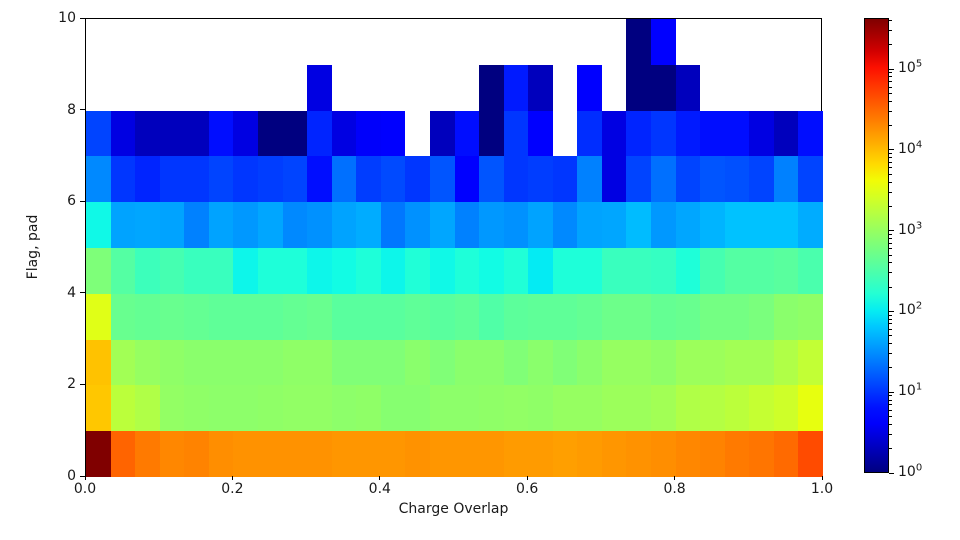 The image size is (960, 540). I want to click on x-tick-label: 1.0, so click(822, 489).